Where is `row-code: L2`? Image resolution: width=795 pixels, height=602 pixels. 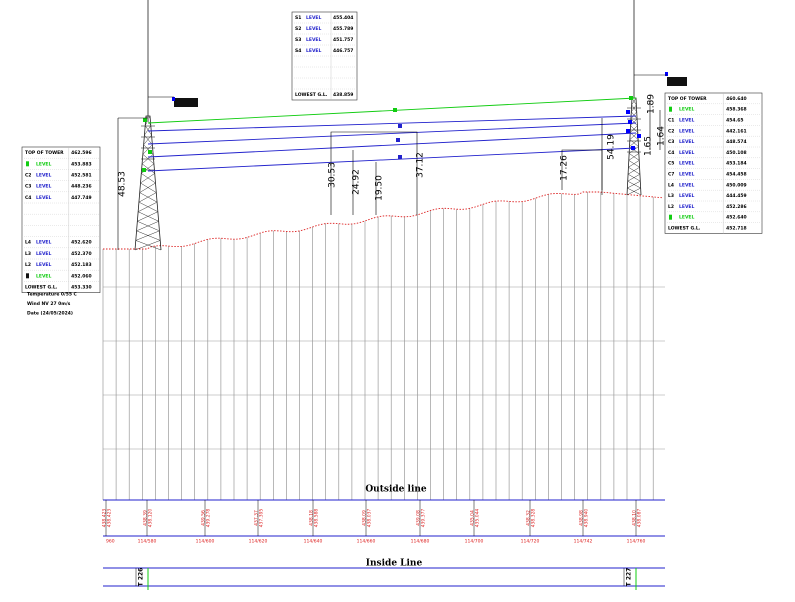 row-code: L2 is located at coordinates (28, 265).